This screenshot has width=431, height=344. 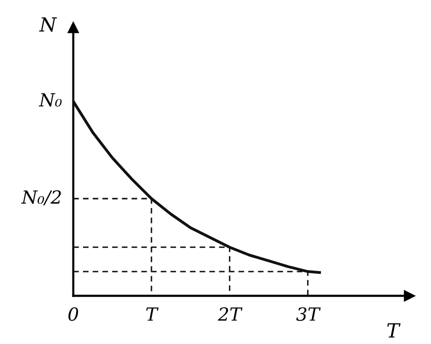 I want to click on x-axis-title: T, so click(x=394, y=330).